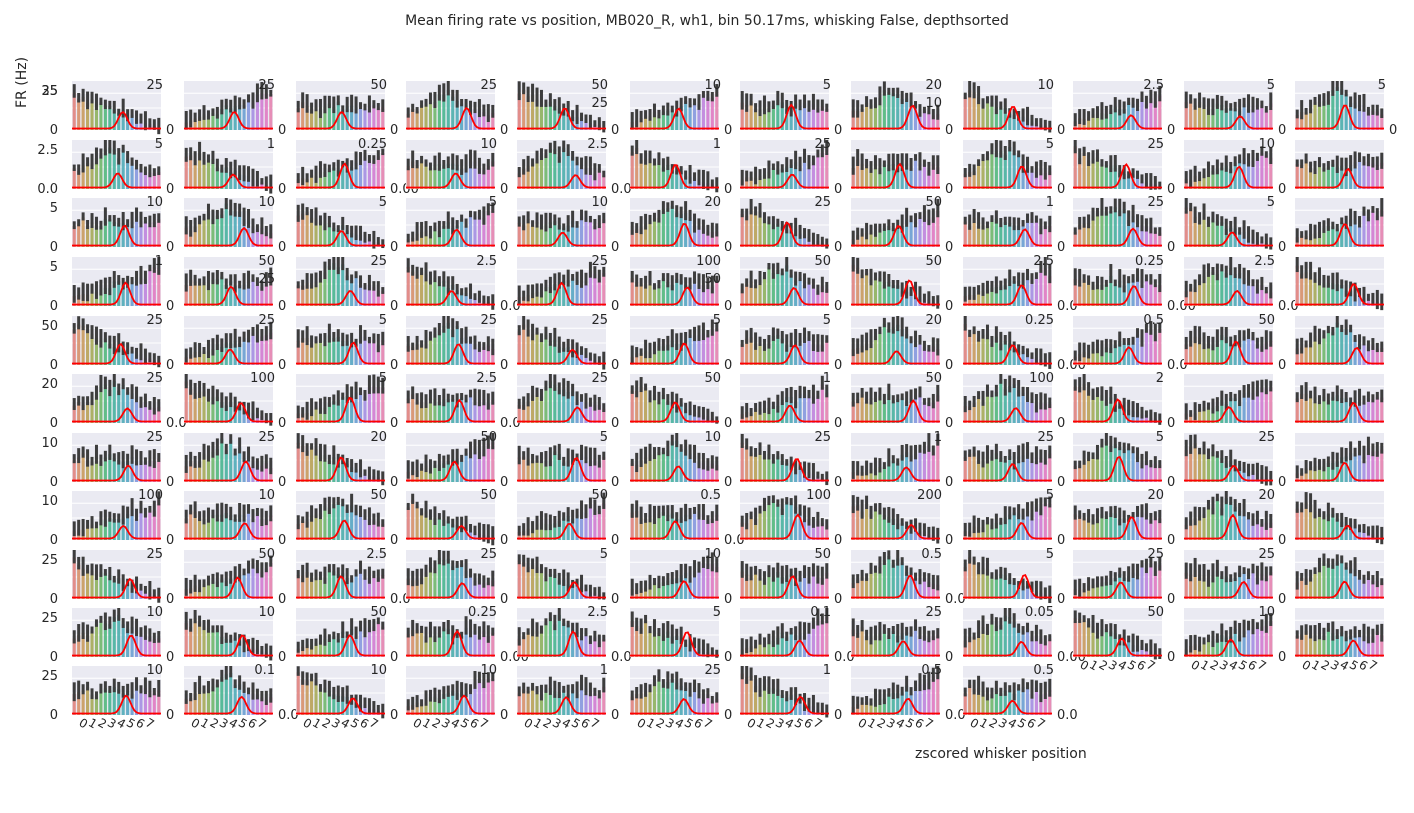  Describe the element at coordinates (827, 320) in the screenshot. I see `right-tick-label: 5` at that location.